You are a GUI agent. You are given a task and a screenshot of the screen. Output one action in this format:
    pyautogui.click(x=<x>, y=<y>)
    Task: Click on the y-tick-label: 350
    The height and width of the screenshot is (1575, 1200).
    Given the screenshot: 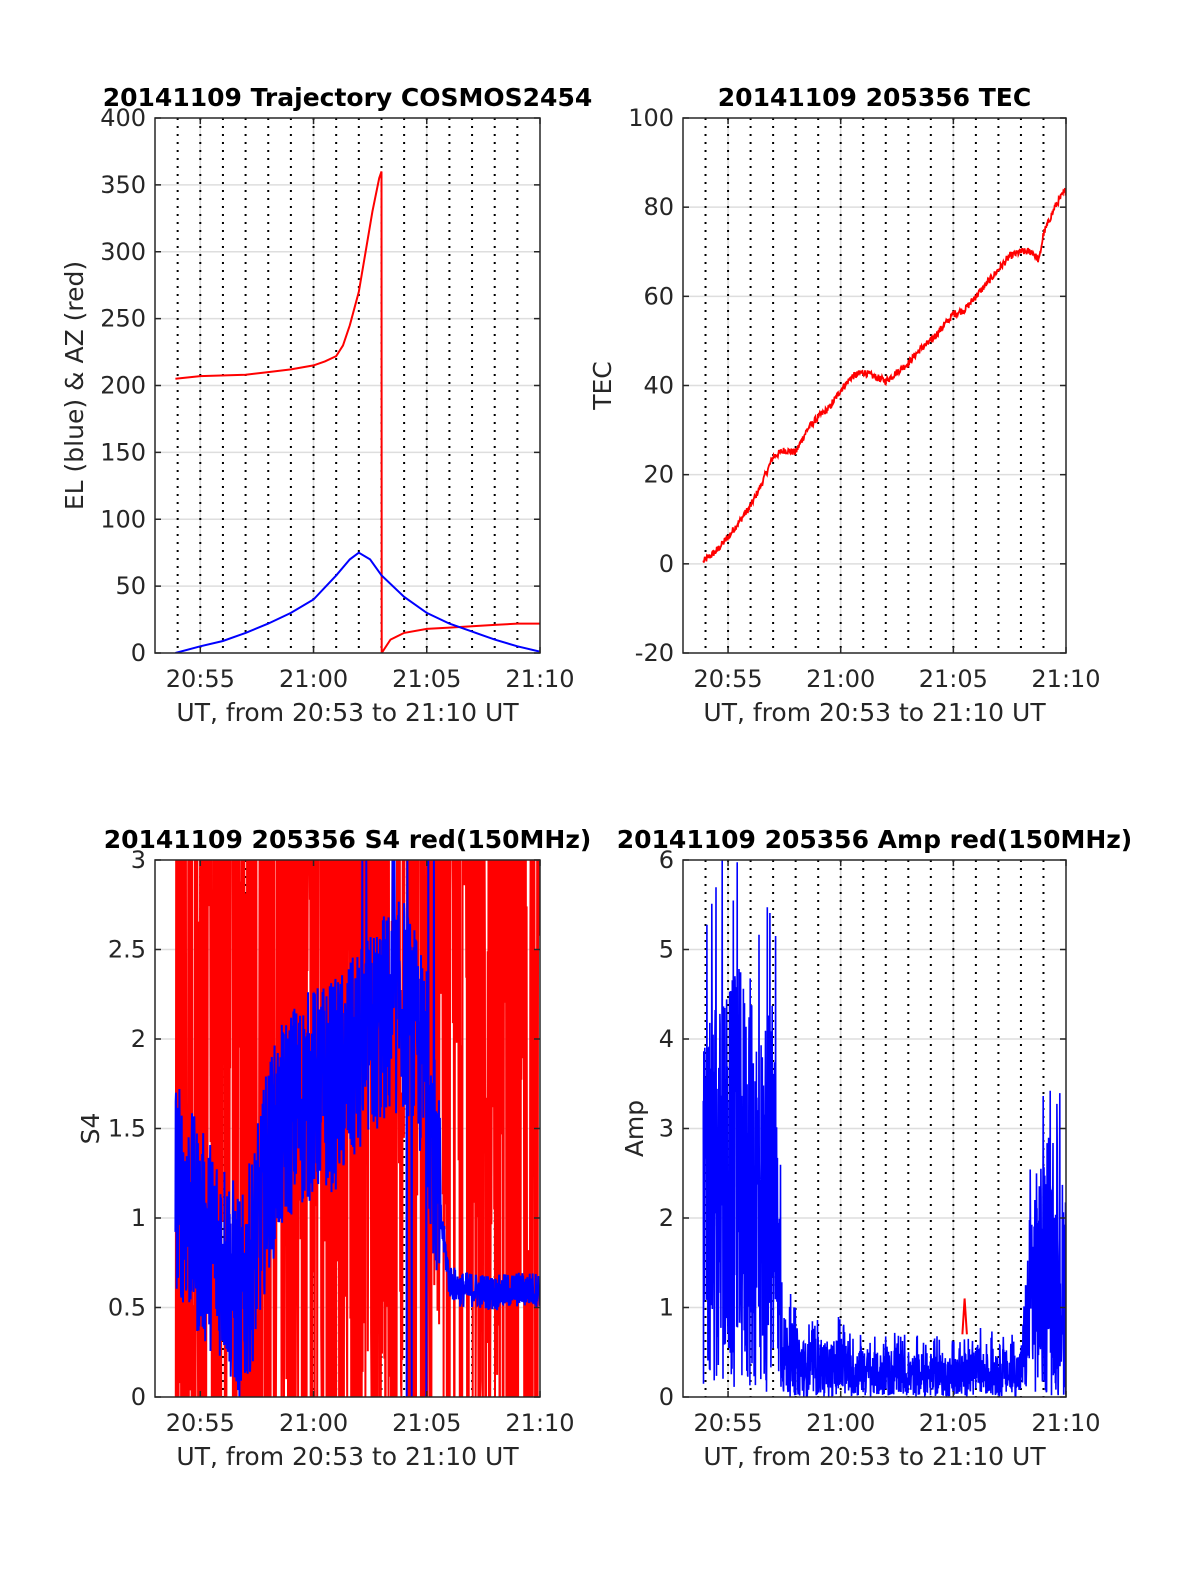 What is the action you would take?
    pyautogui.click(x=123, y=185)
    